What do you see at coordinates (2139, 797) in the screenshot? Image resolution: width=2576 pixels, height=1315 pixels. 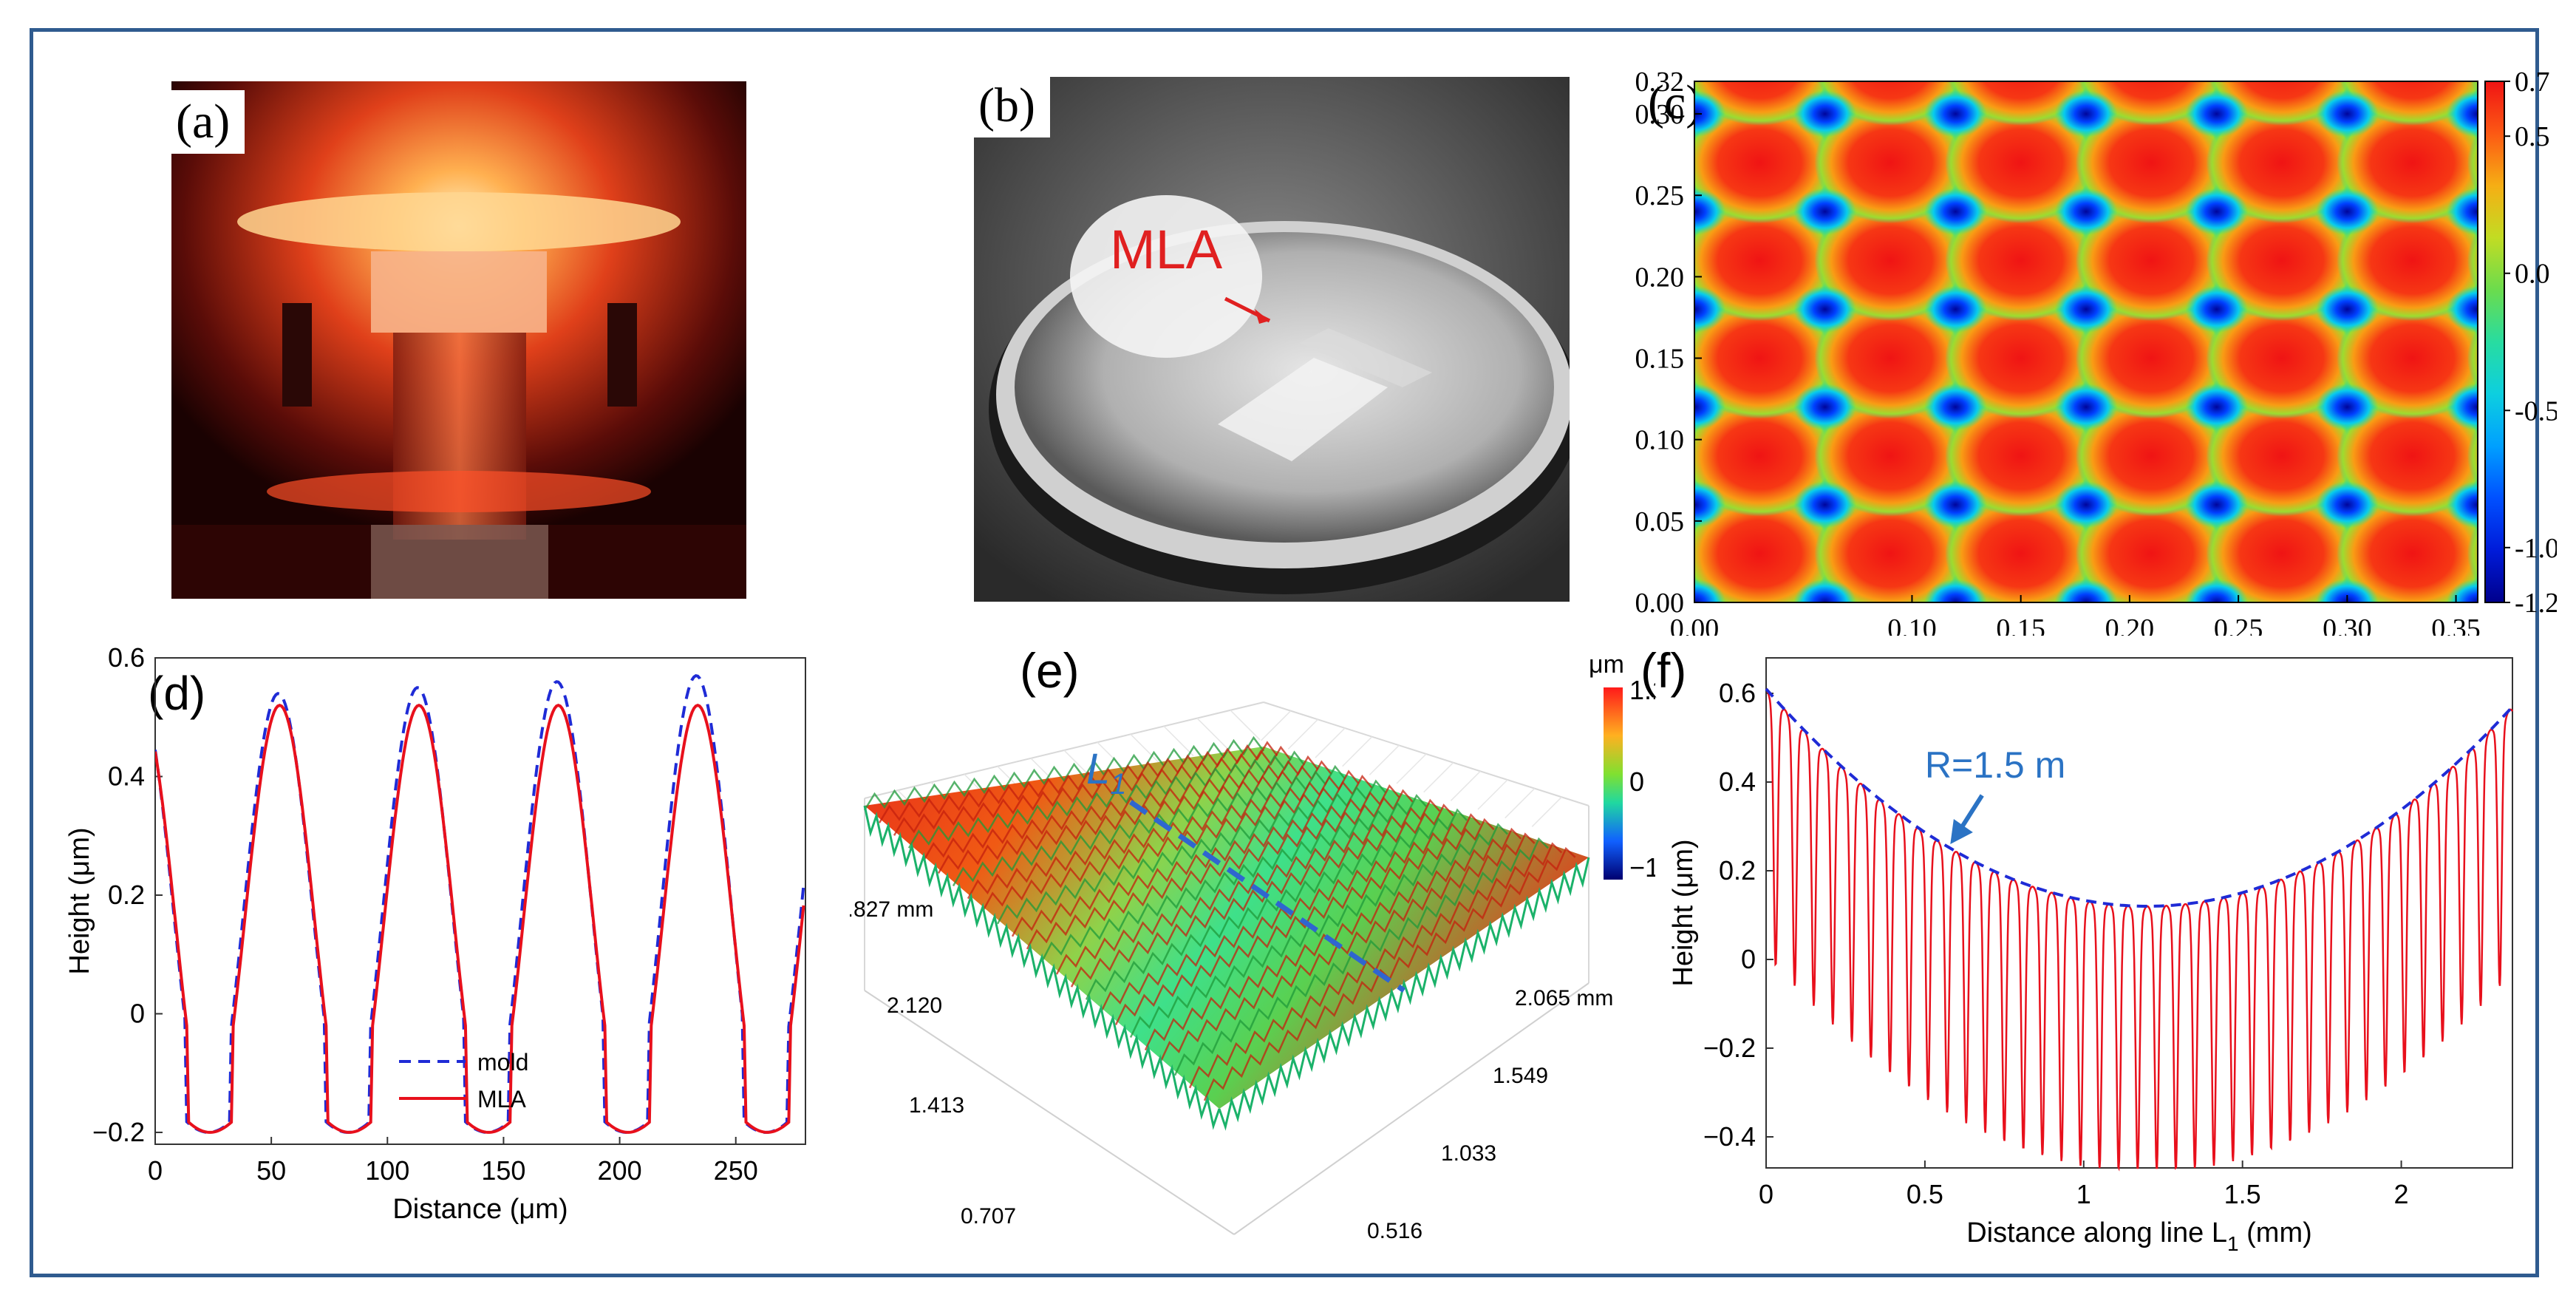 I see `series-envelope` at bounding box center [2139, 797].